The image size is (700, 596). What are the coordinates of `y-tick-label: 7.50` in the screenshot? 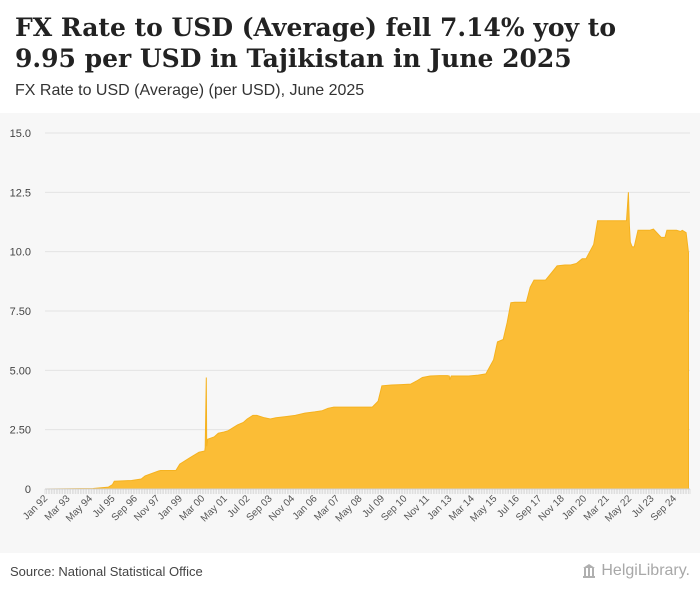 It's located at (20, 312).